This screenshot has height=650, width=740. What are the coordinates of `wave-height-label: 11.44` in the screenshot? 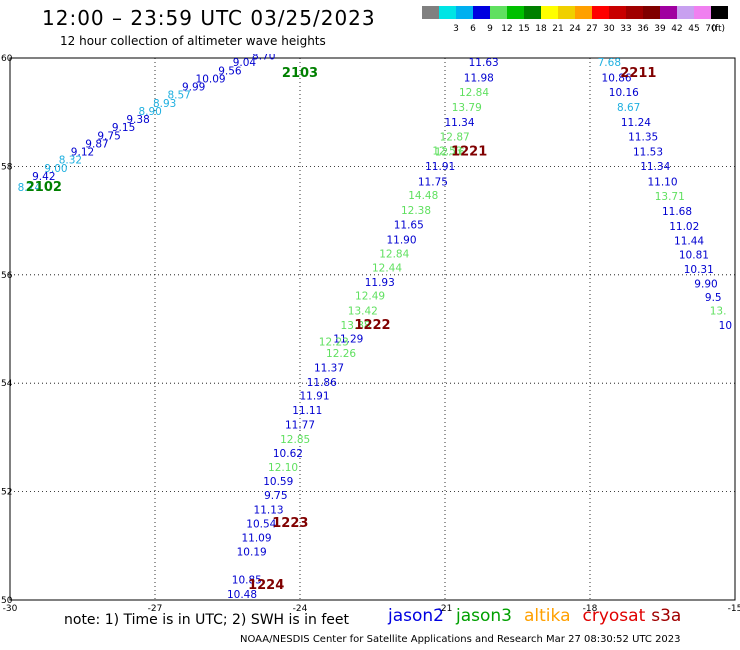 It's located at (689, 241).